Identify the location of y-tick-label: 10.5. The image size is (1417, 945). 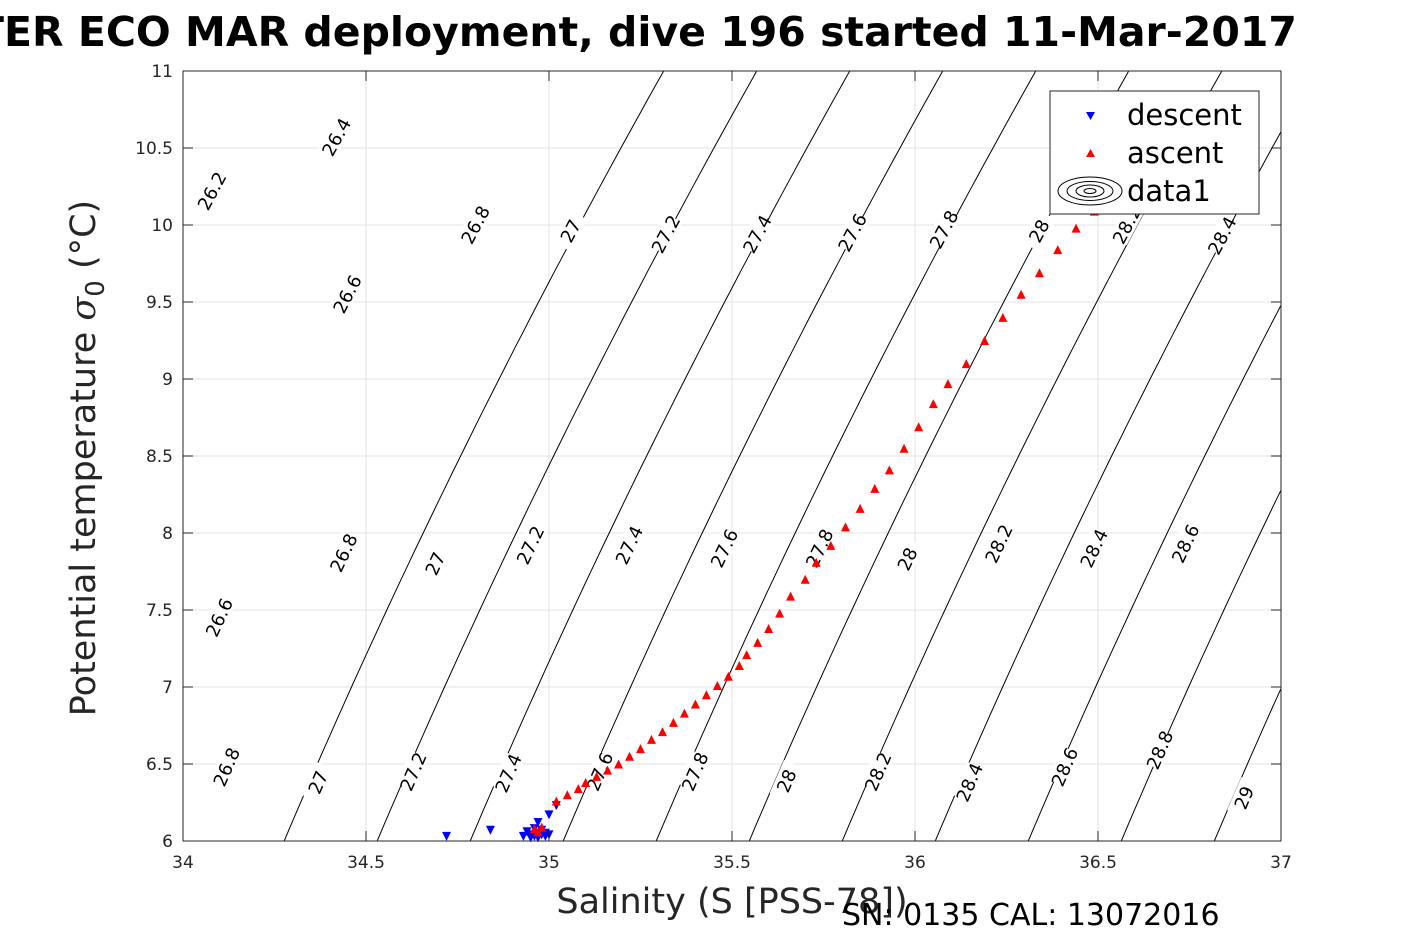
(154, 149).